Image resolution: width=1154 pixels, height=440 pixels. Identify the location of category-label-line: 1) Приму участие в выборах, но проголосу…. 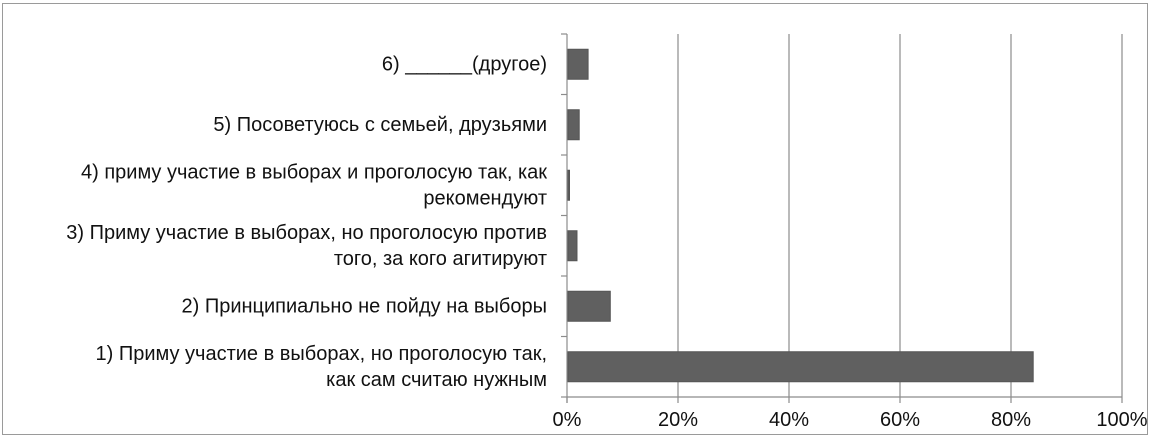
(322, 354).